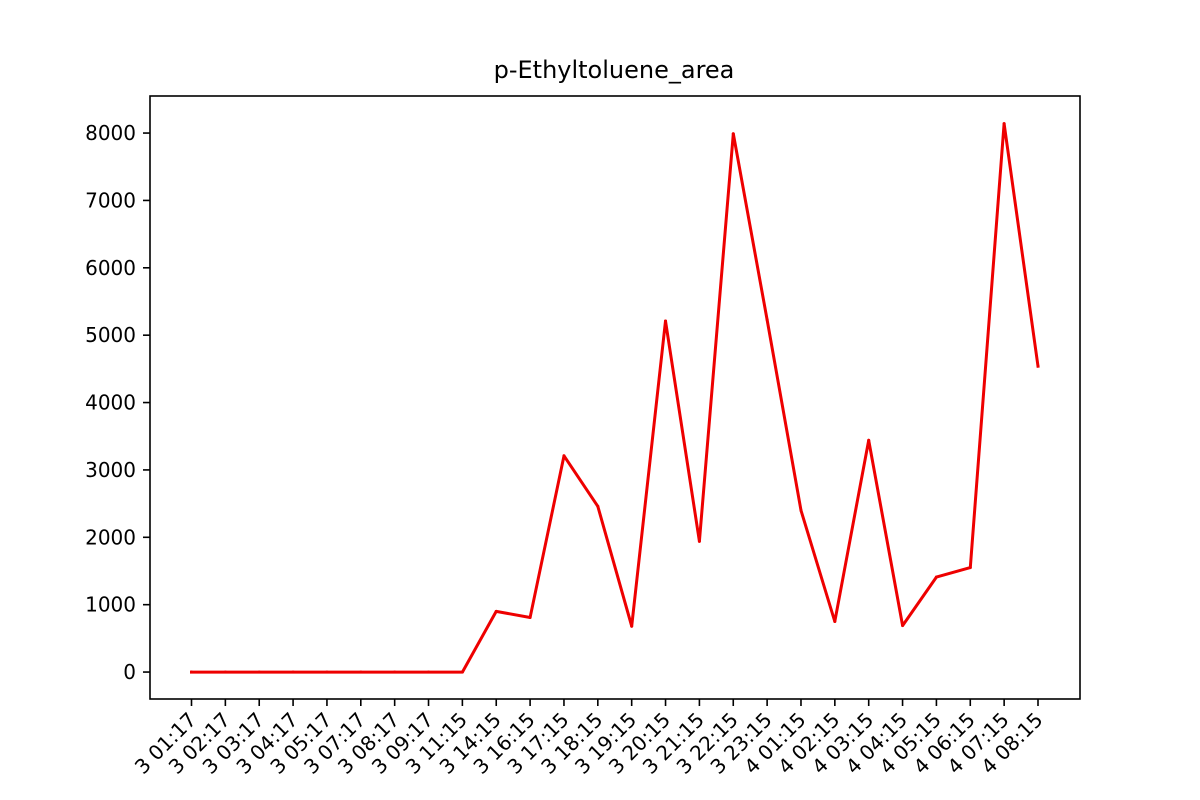 Image resolution: width=1200 pixels, height=800 pixels. I want to click on y-tick-label: 8000, so click(110, 133).